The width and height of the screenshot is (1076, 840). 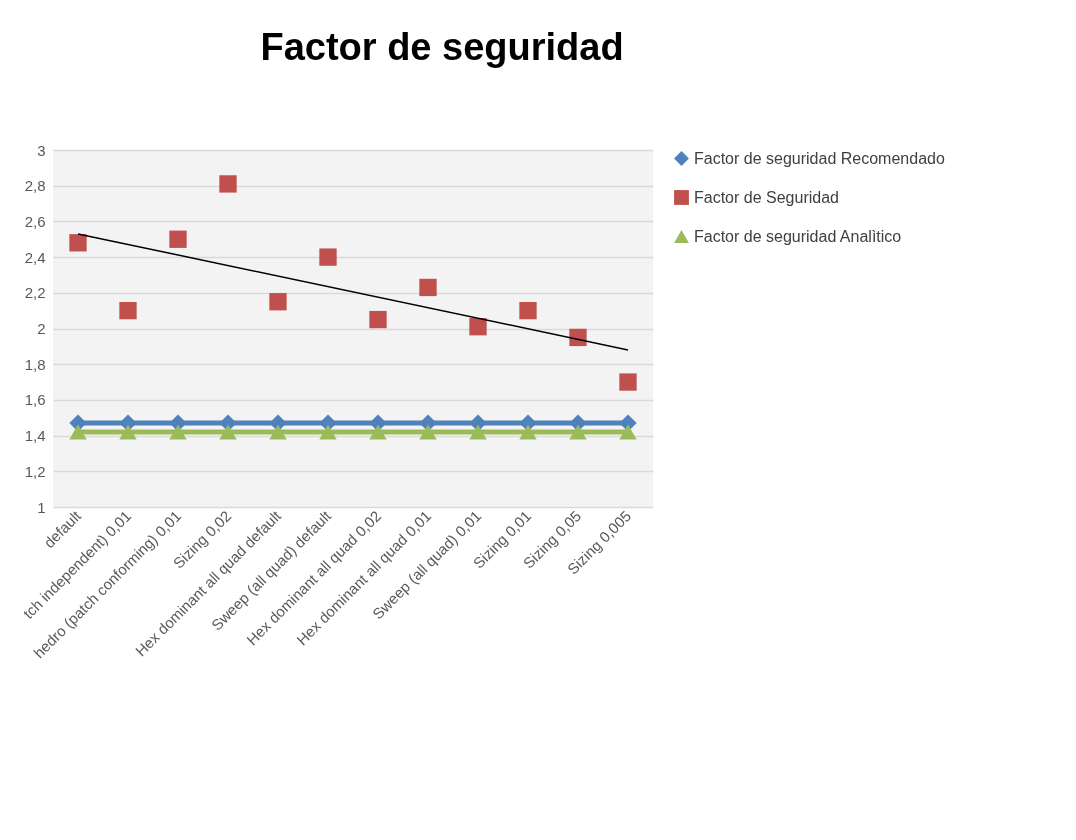 I want to click on legend-label: Factor de seguridad Recomendado, so click(x=819, y=158).